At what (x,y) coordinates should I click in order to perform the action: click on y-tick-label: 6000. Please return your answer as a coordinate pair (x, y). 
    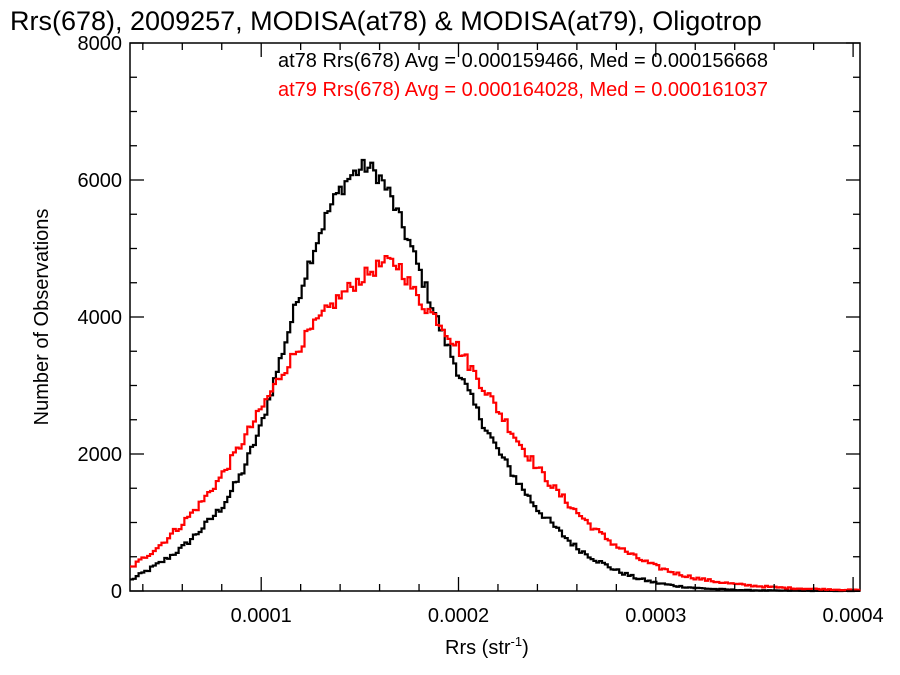
    Looking at the image, I should click on (100, 181).